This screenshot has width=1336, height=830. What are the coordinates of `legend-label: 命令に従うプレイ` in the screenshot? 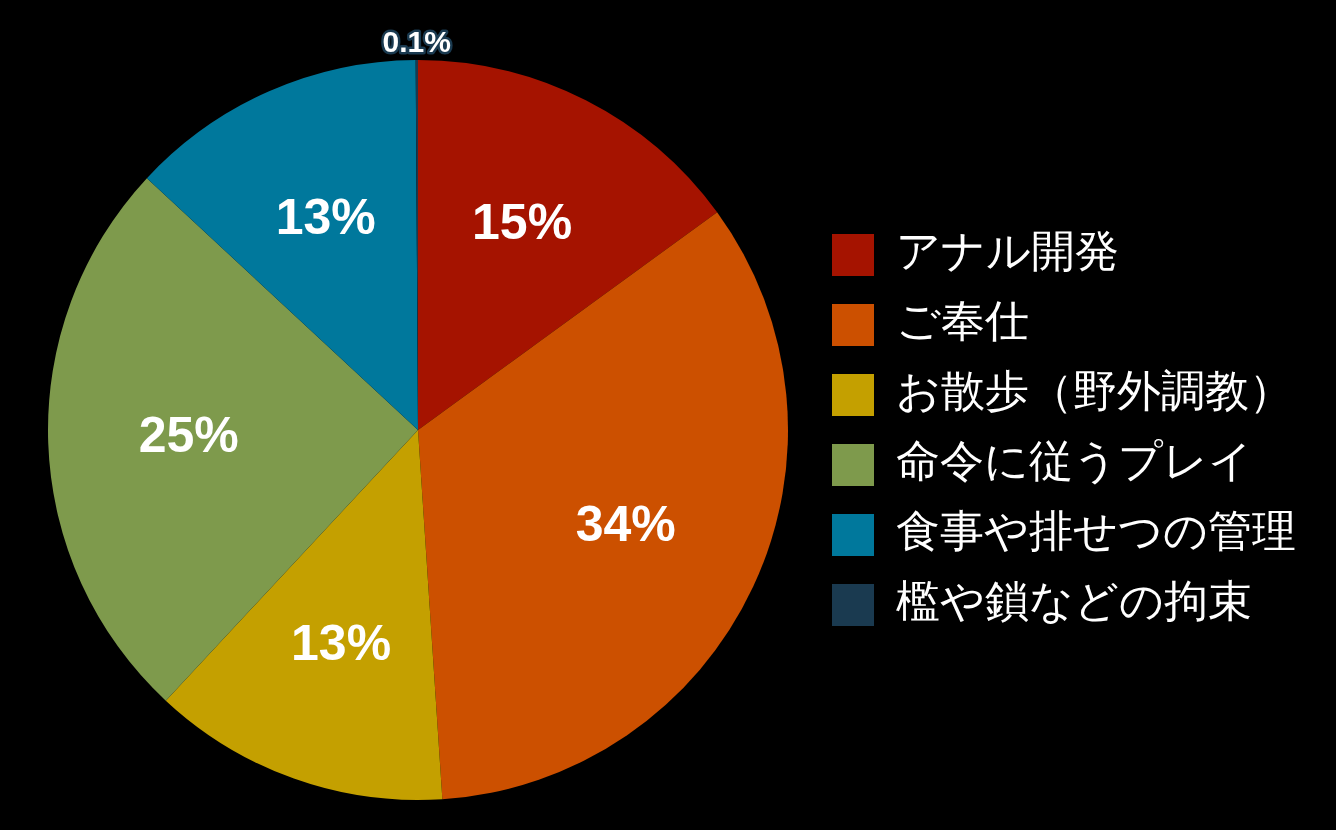 It's located at (1074, 461).